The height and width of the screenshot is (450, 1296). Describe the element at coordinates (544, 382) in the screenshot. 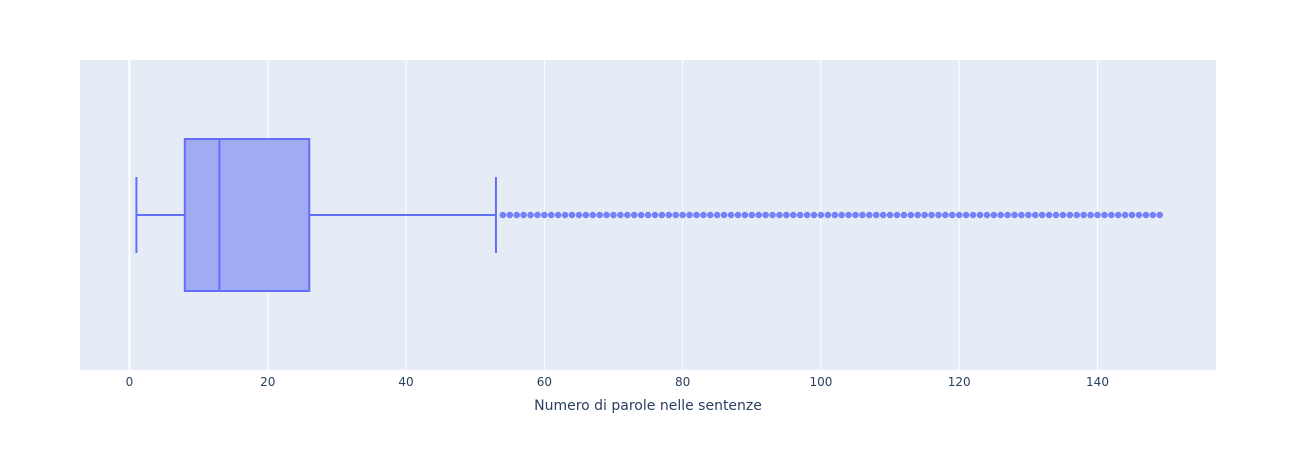

I see `x-tick-label: 60` at that location.